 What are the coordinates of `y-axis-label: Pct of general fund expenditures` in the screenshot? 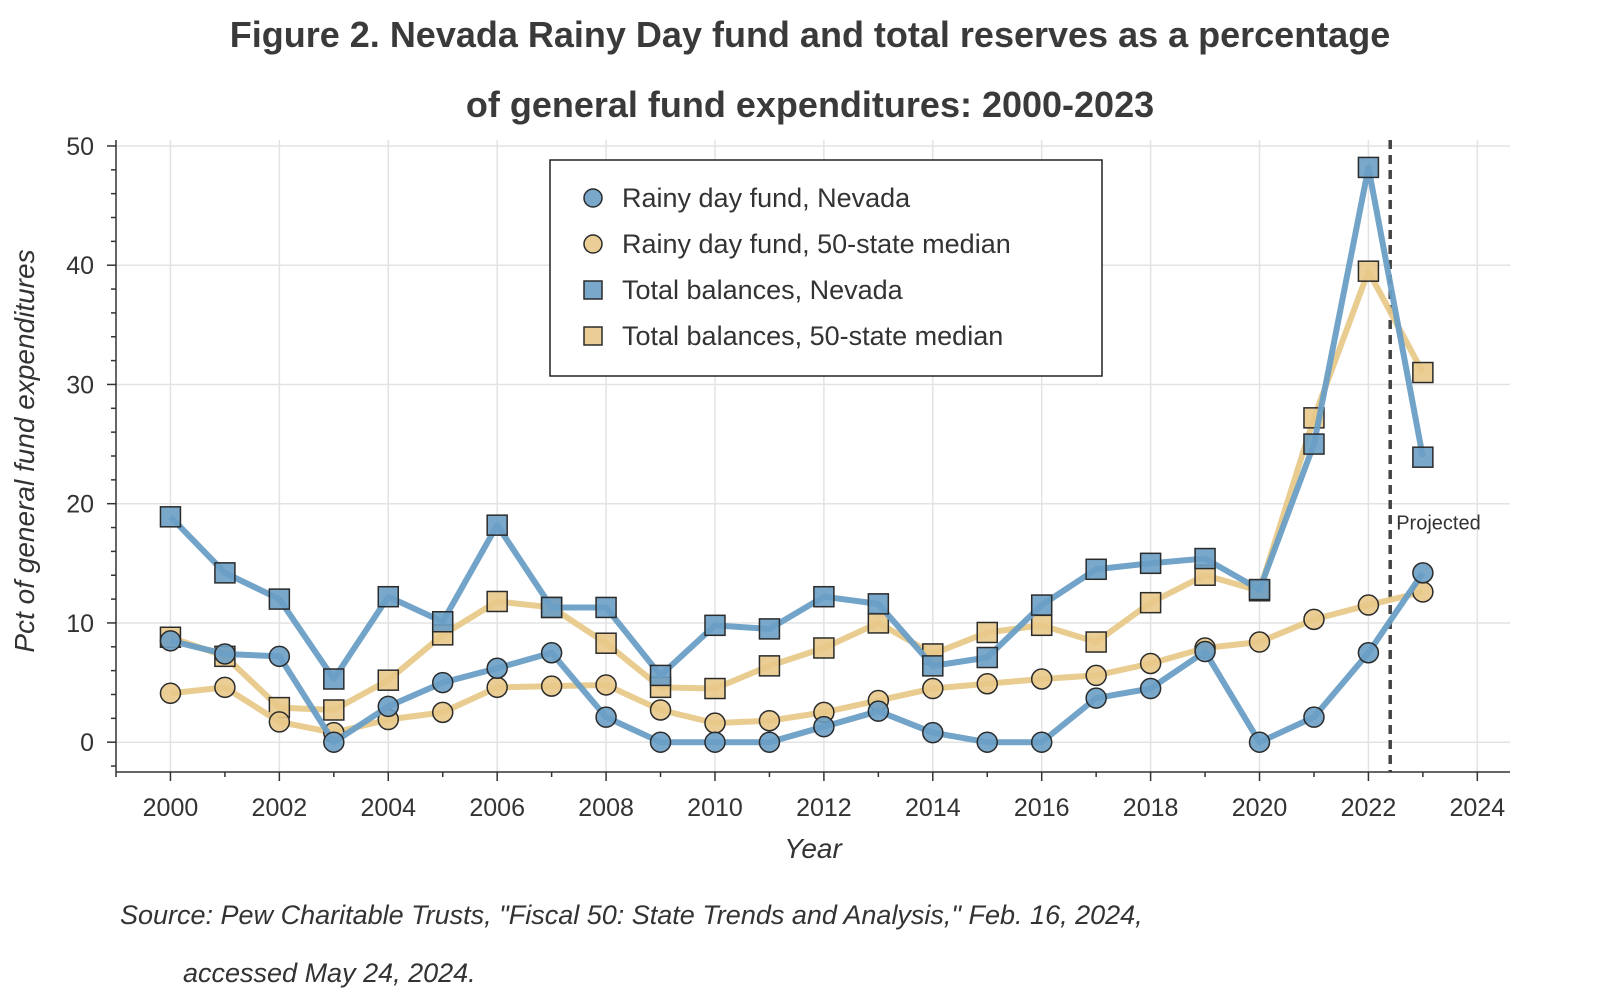 It's located at (24, 450).